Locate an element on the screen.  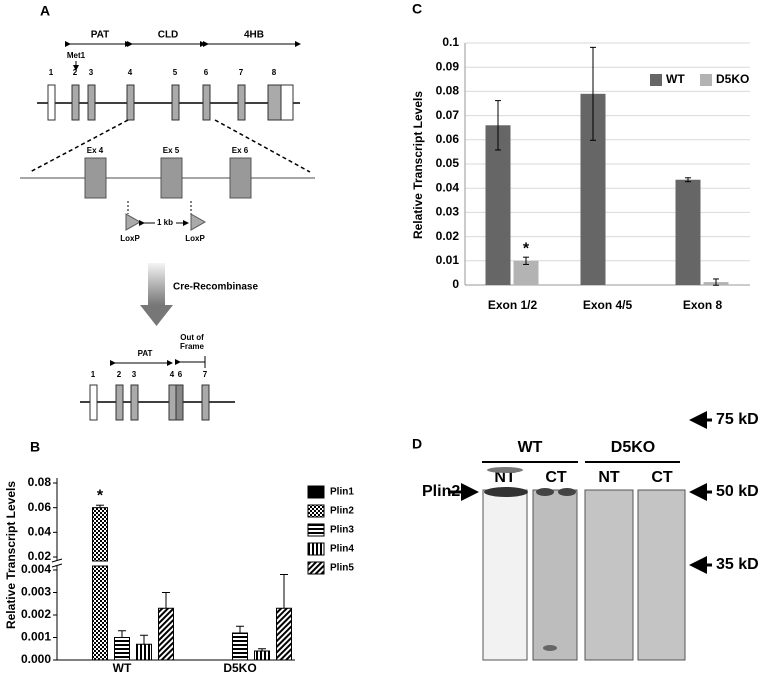
loxp-site is located at coordinates (133, 222).